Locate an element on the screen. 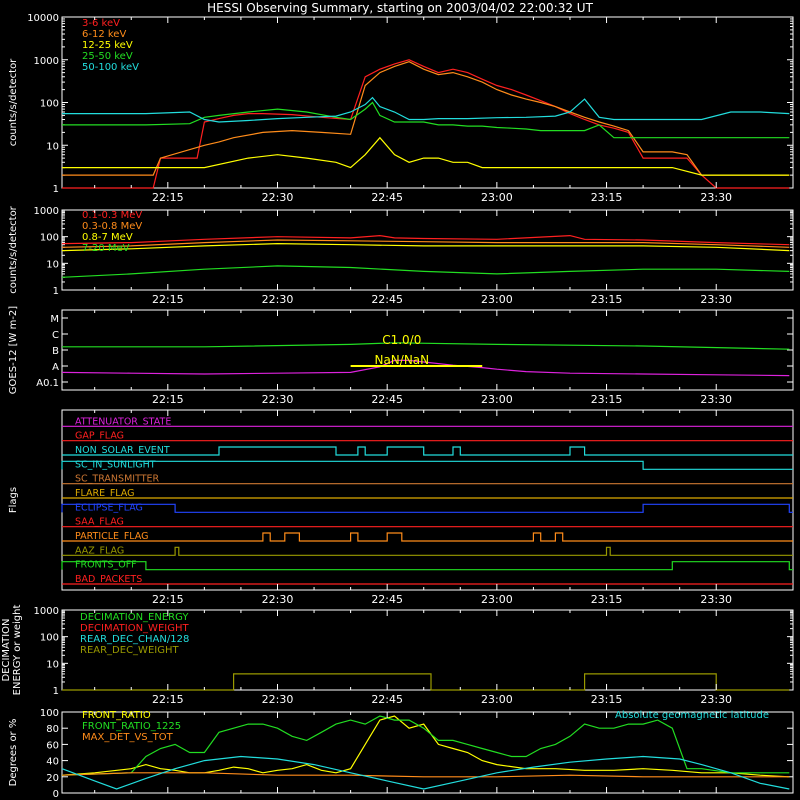  series-7-20-MeV is located at coordinates (425, 271).